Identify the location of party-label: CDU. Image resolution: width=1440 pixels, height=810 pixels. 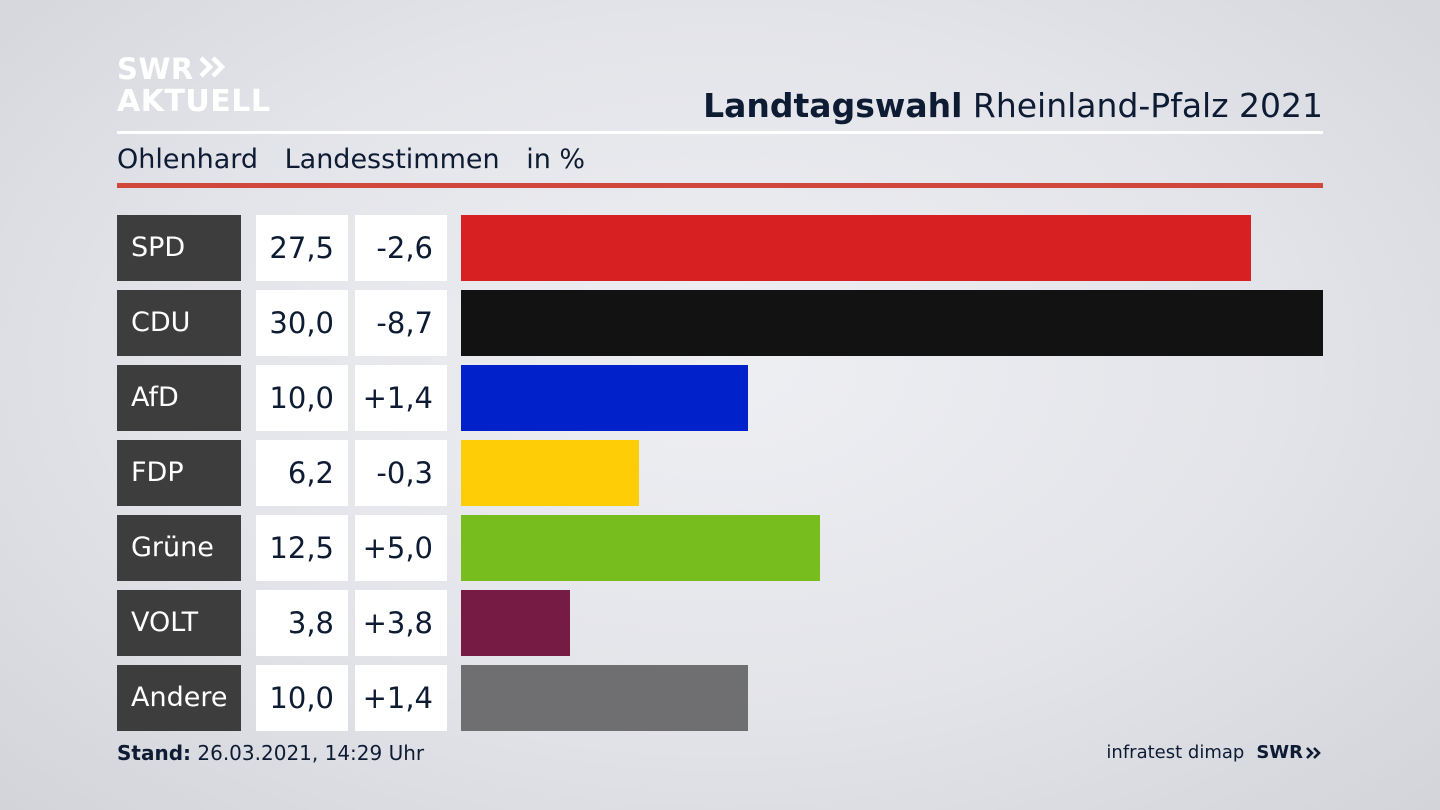
(179, 323).